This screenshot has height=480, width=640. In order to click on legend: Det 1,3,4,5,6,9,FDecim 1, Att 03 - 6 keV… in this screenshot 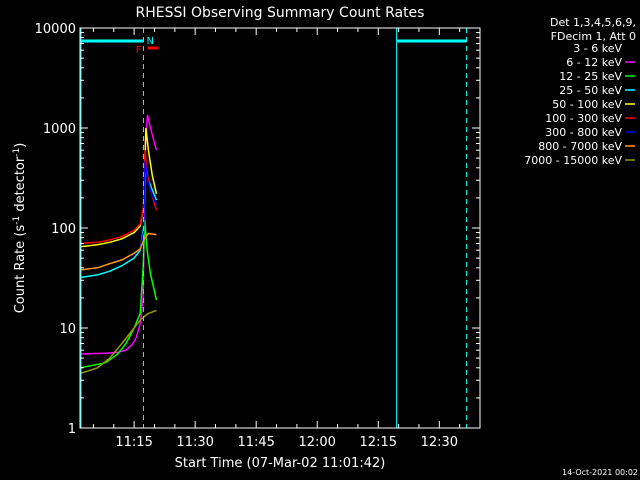, I will do `click(580, 91)`.